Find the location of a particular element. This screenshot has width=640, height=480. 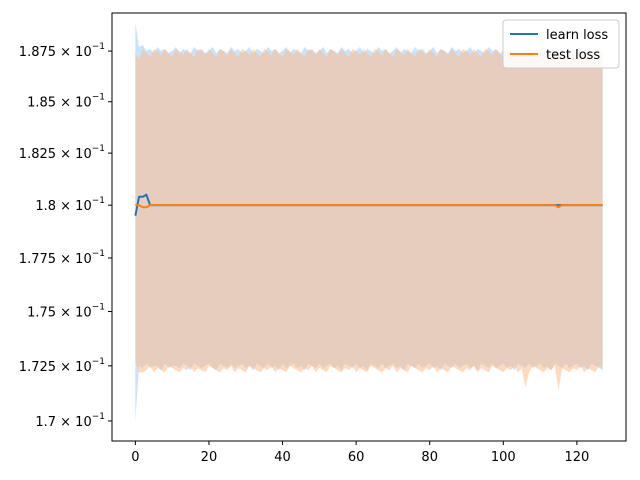

series-lines is located at coordinates (368, 204).